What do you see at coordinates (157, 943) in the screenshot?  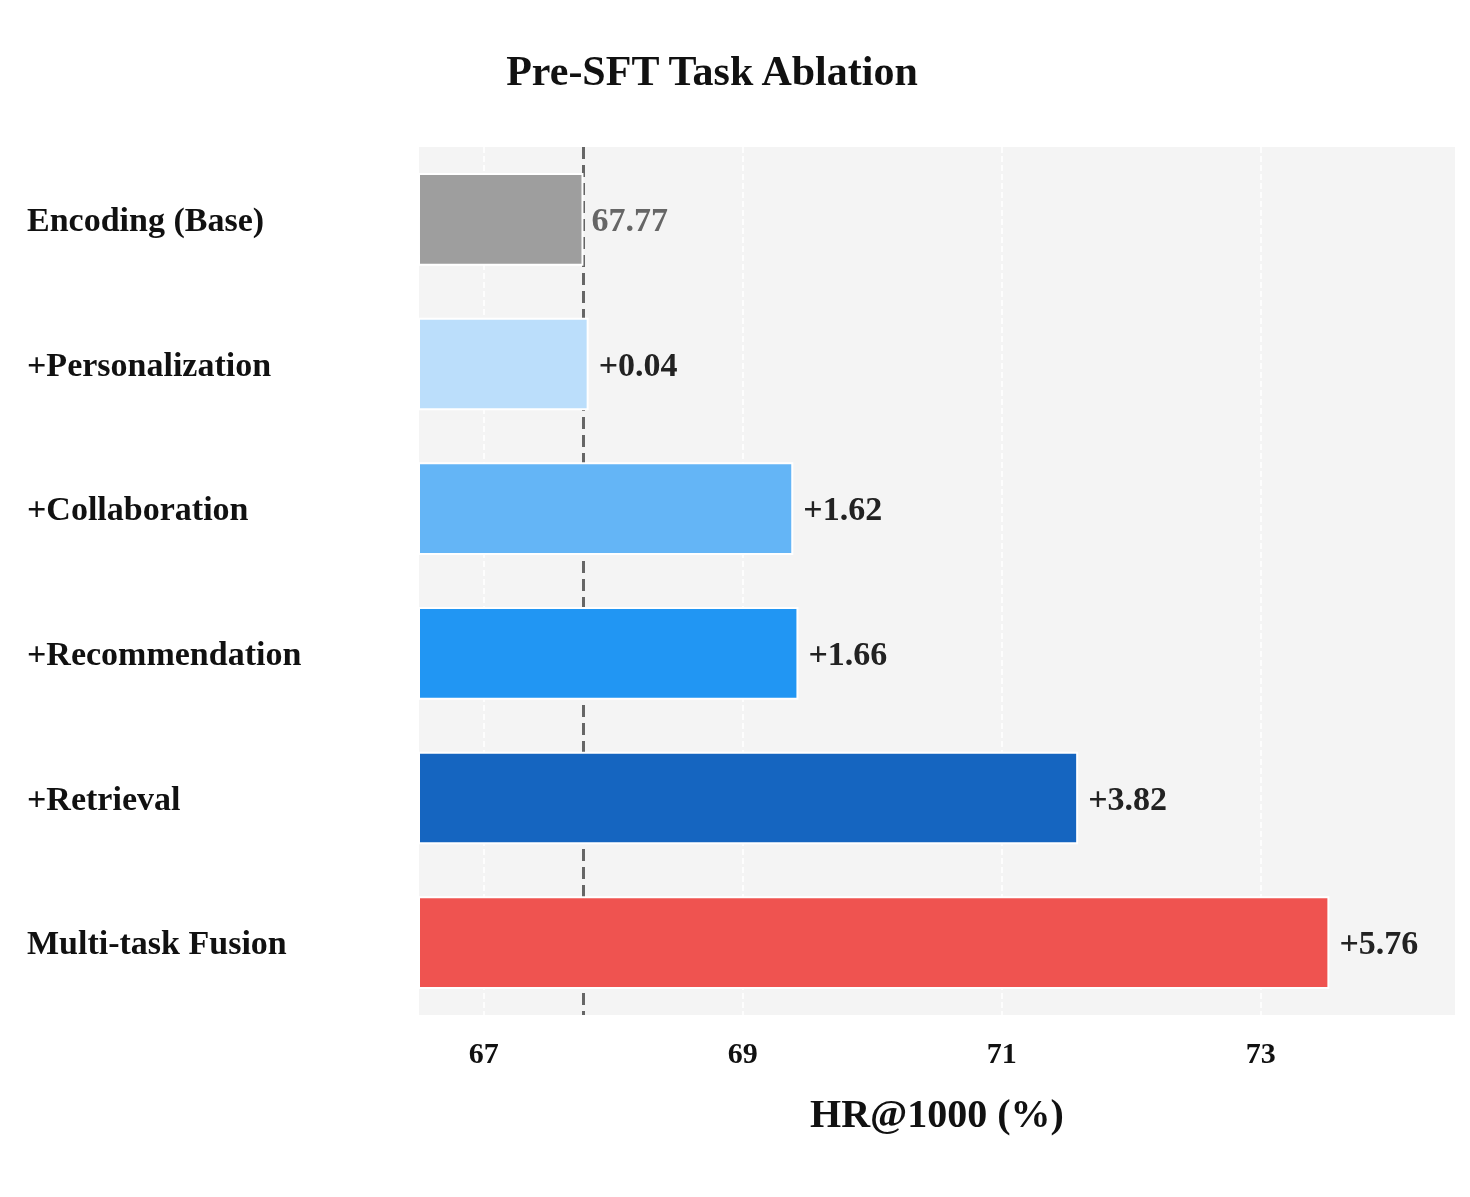 I see `y-tick-label: Multi-task Fusion` at bounding box center [157, 943].